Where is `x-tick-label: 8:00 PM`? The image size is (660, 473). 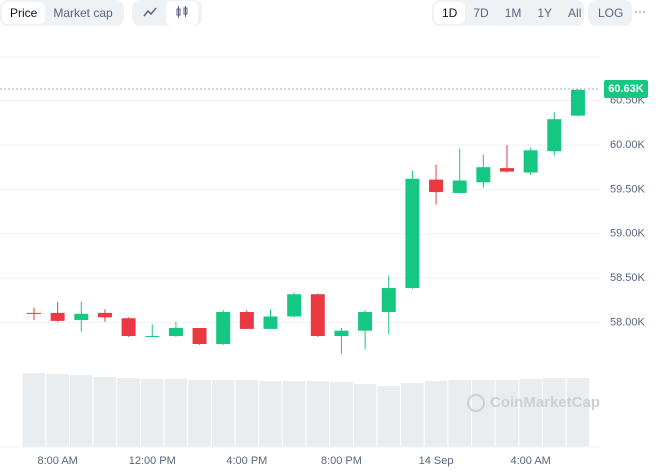 x-tick-label: 8:00 PM is located at coordinates (341, 461).